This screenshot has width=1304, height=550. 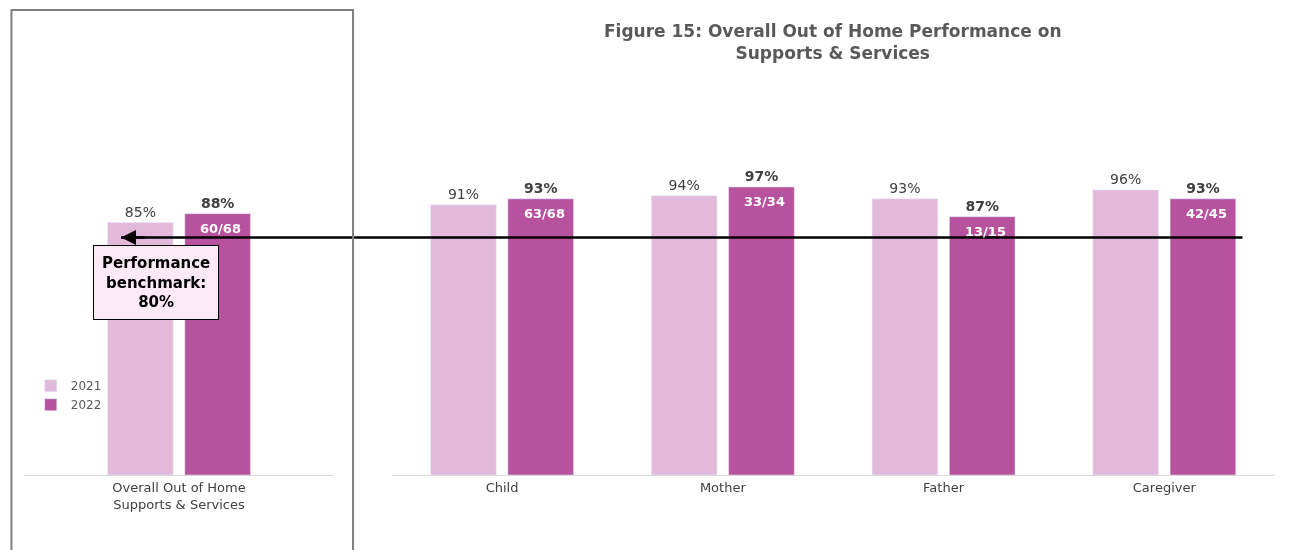 I want to click on data-label: 88%, so click(x=217, y=202).